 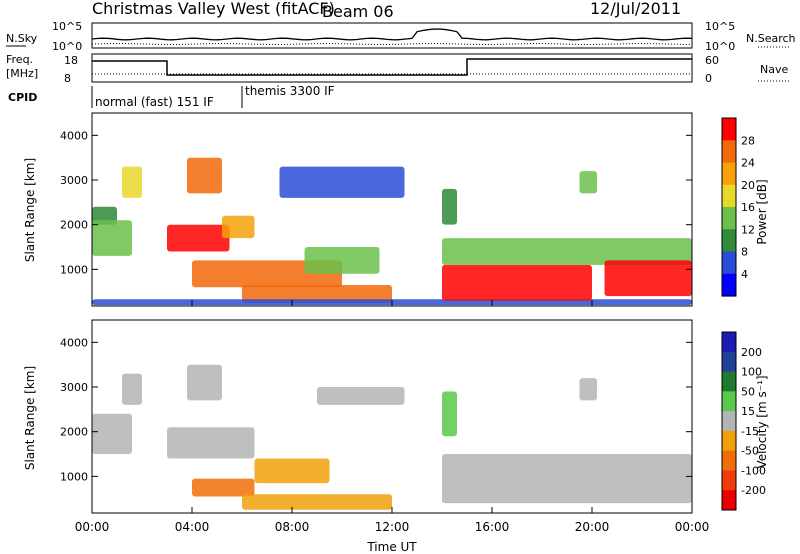 What do you see at coordinates (744, 274) in the screenshot?
I see `power-colorbar-tick: 4` at bounding box center [744, 274].